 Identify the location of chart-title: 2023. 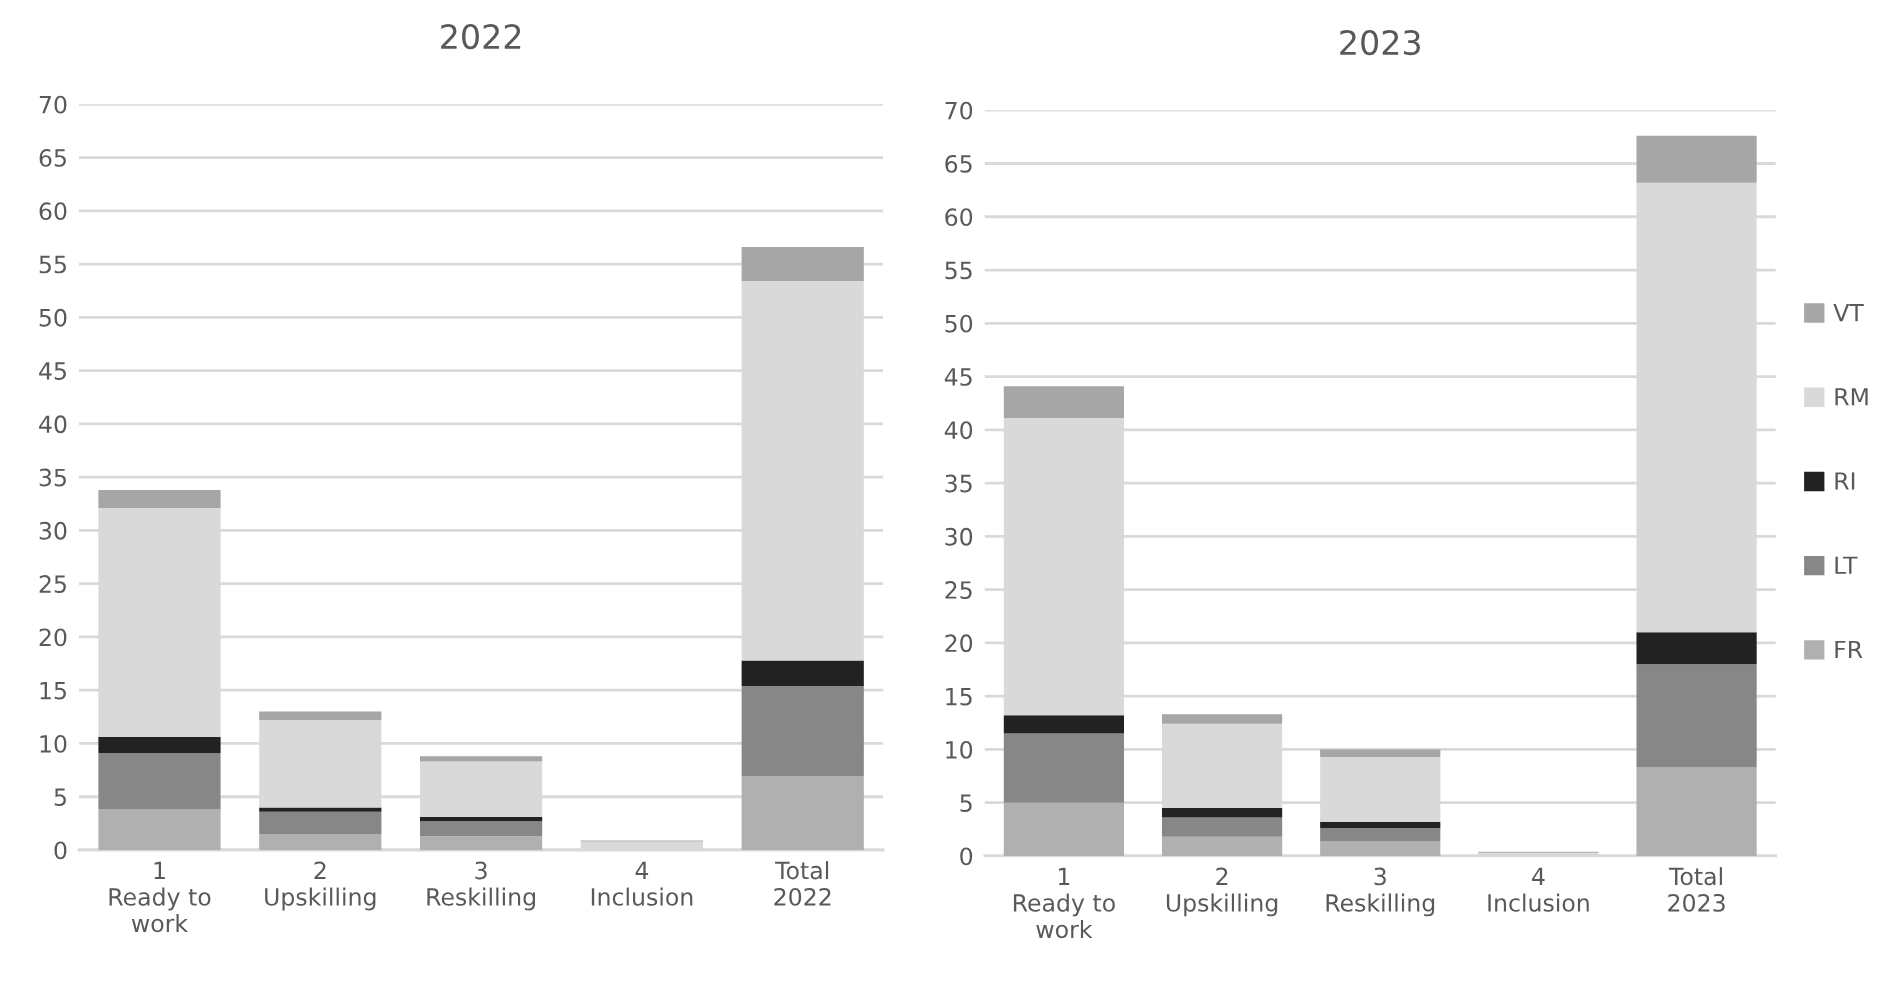
(1380, 42).